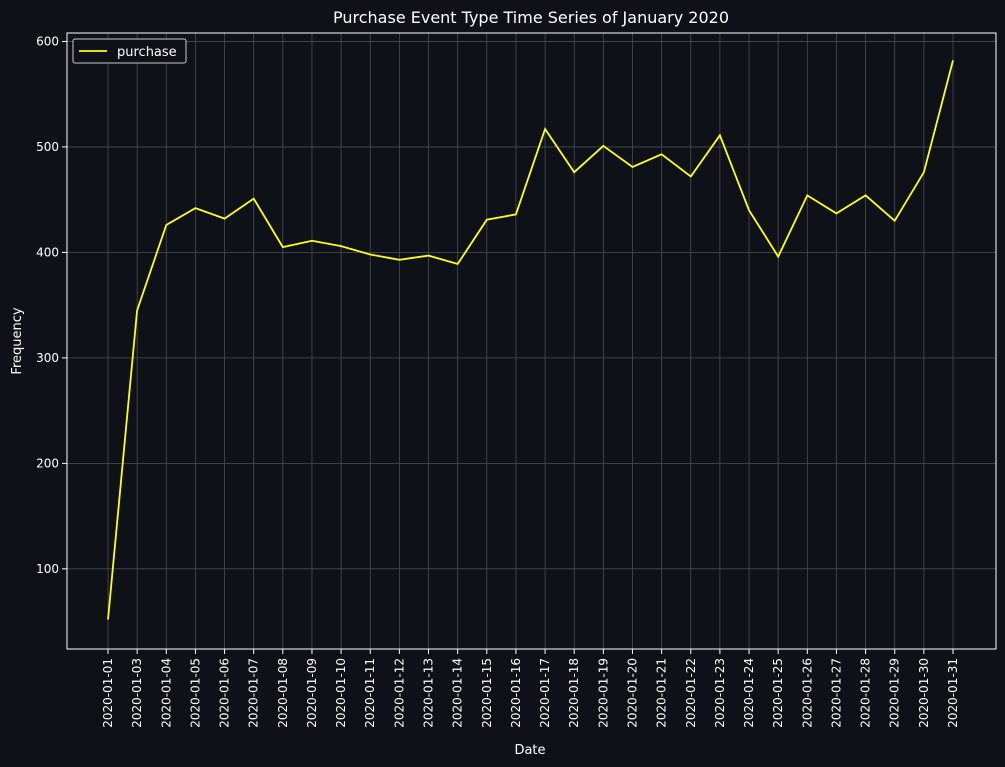 The width and height of the screenshot is (1005, 767). Describe the element at coordinates (778, 693) in the screenshot. I see `x-tick-label: 2020-01-25` at that location.